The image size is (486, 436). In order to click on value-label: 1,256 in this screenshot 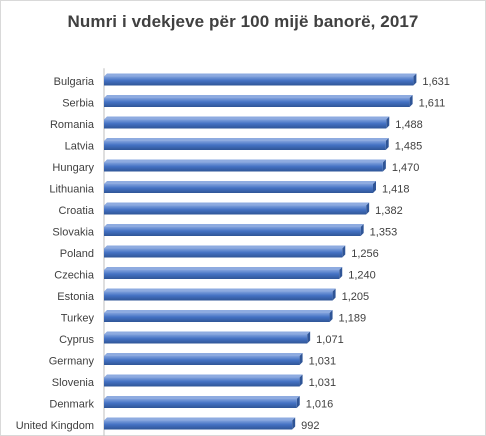, I will do `click(365, 254)`.